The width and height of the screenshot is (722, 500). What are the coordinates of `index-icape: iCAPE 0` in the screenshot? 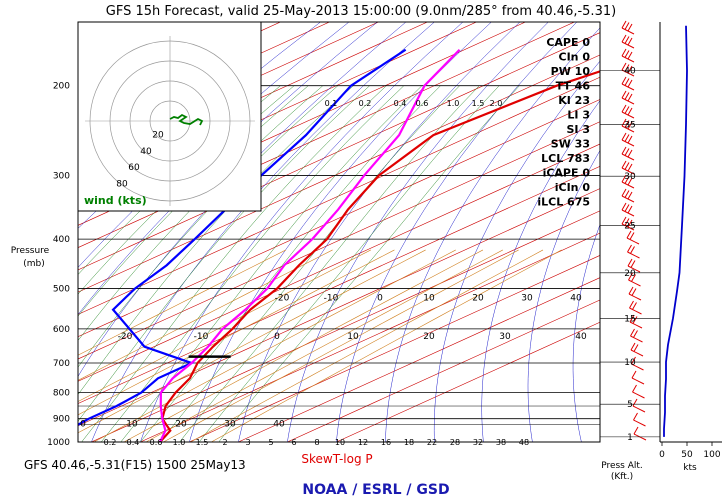 It's located at (567, 173).